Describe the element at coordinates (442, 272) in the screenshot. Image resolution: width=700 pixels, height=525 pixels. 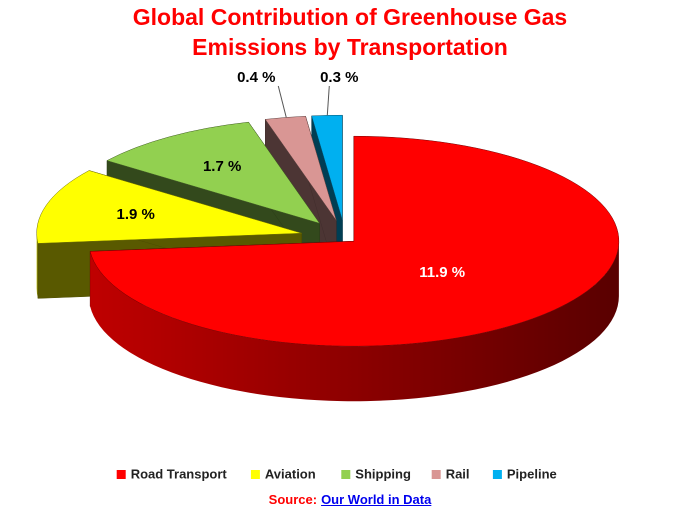
I see `data-label: 11.9 %` at that location.